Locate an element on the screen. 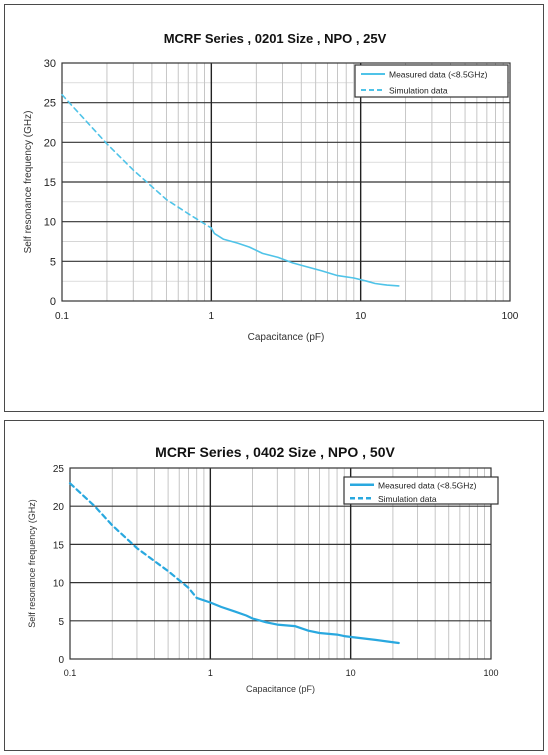 The height and width of the screenshot is (755, 548). y-tick-label: 30 is located at coordinates (50, 64).